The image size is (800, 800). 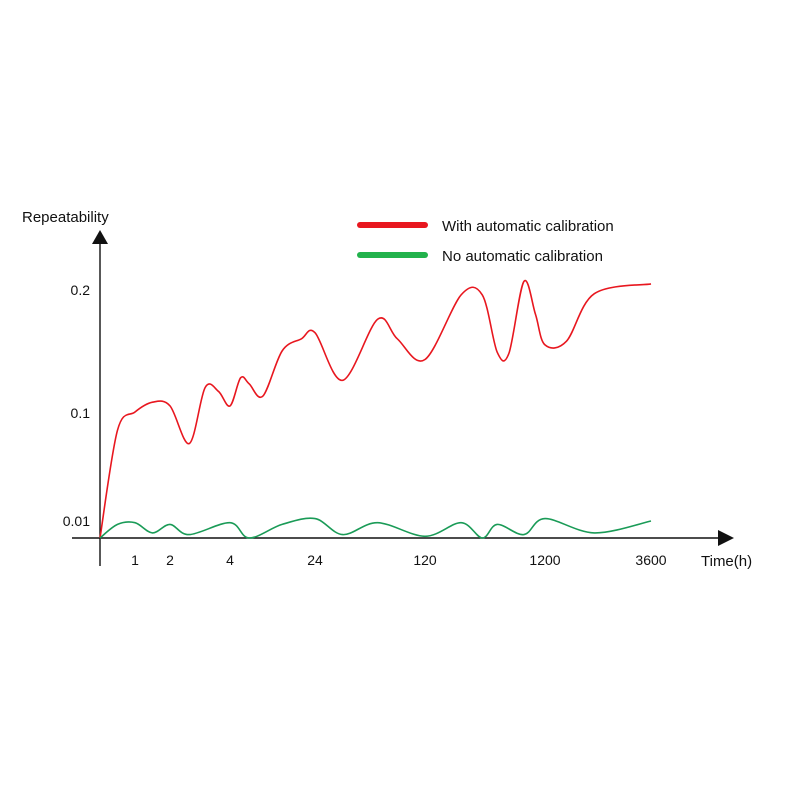 I want to click on legend-label-no-calibration: No automatic calibration, so click(x=522, y=256).